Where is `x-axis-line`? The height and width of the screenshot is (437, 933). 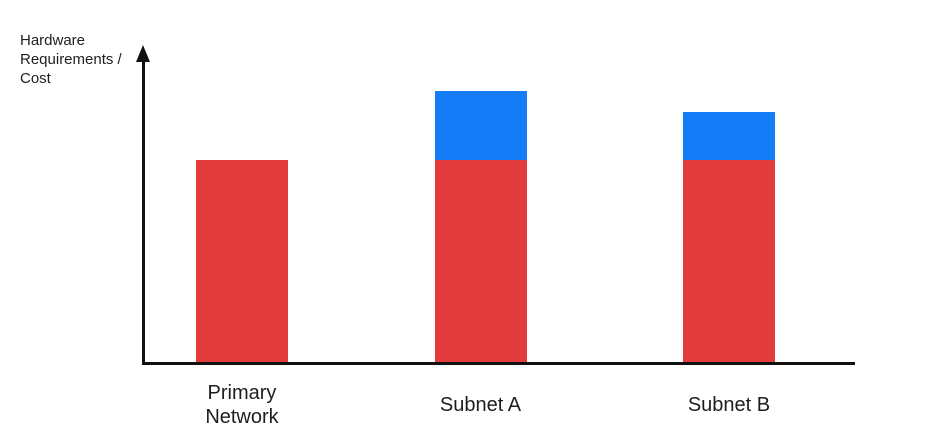
x-axis-line is located at coordinates (498, 363).